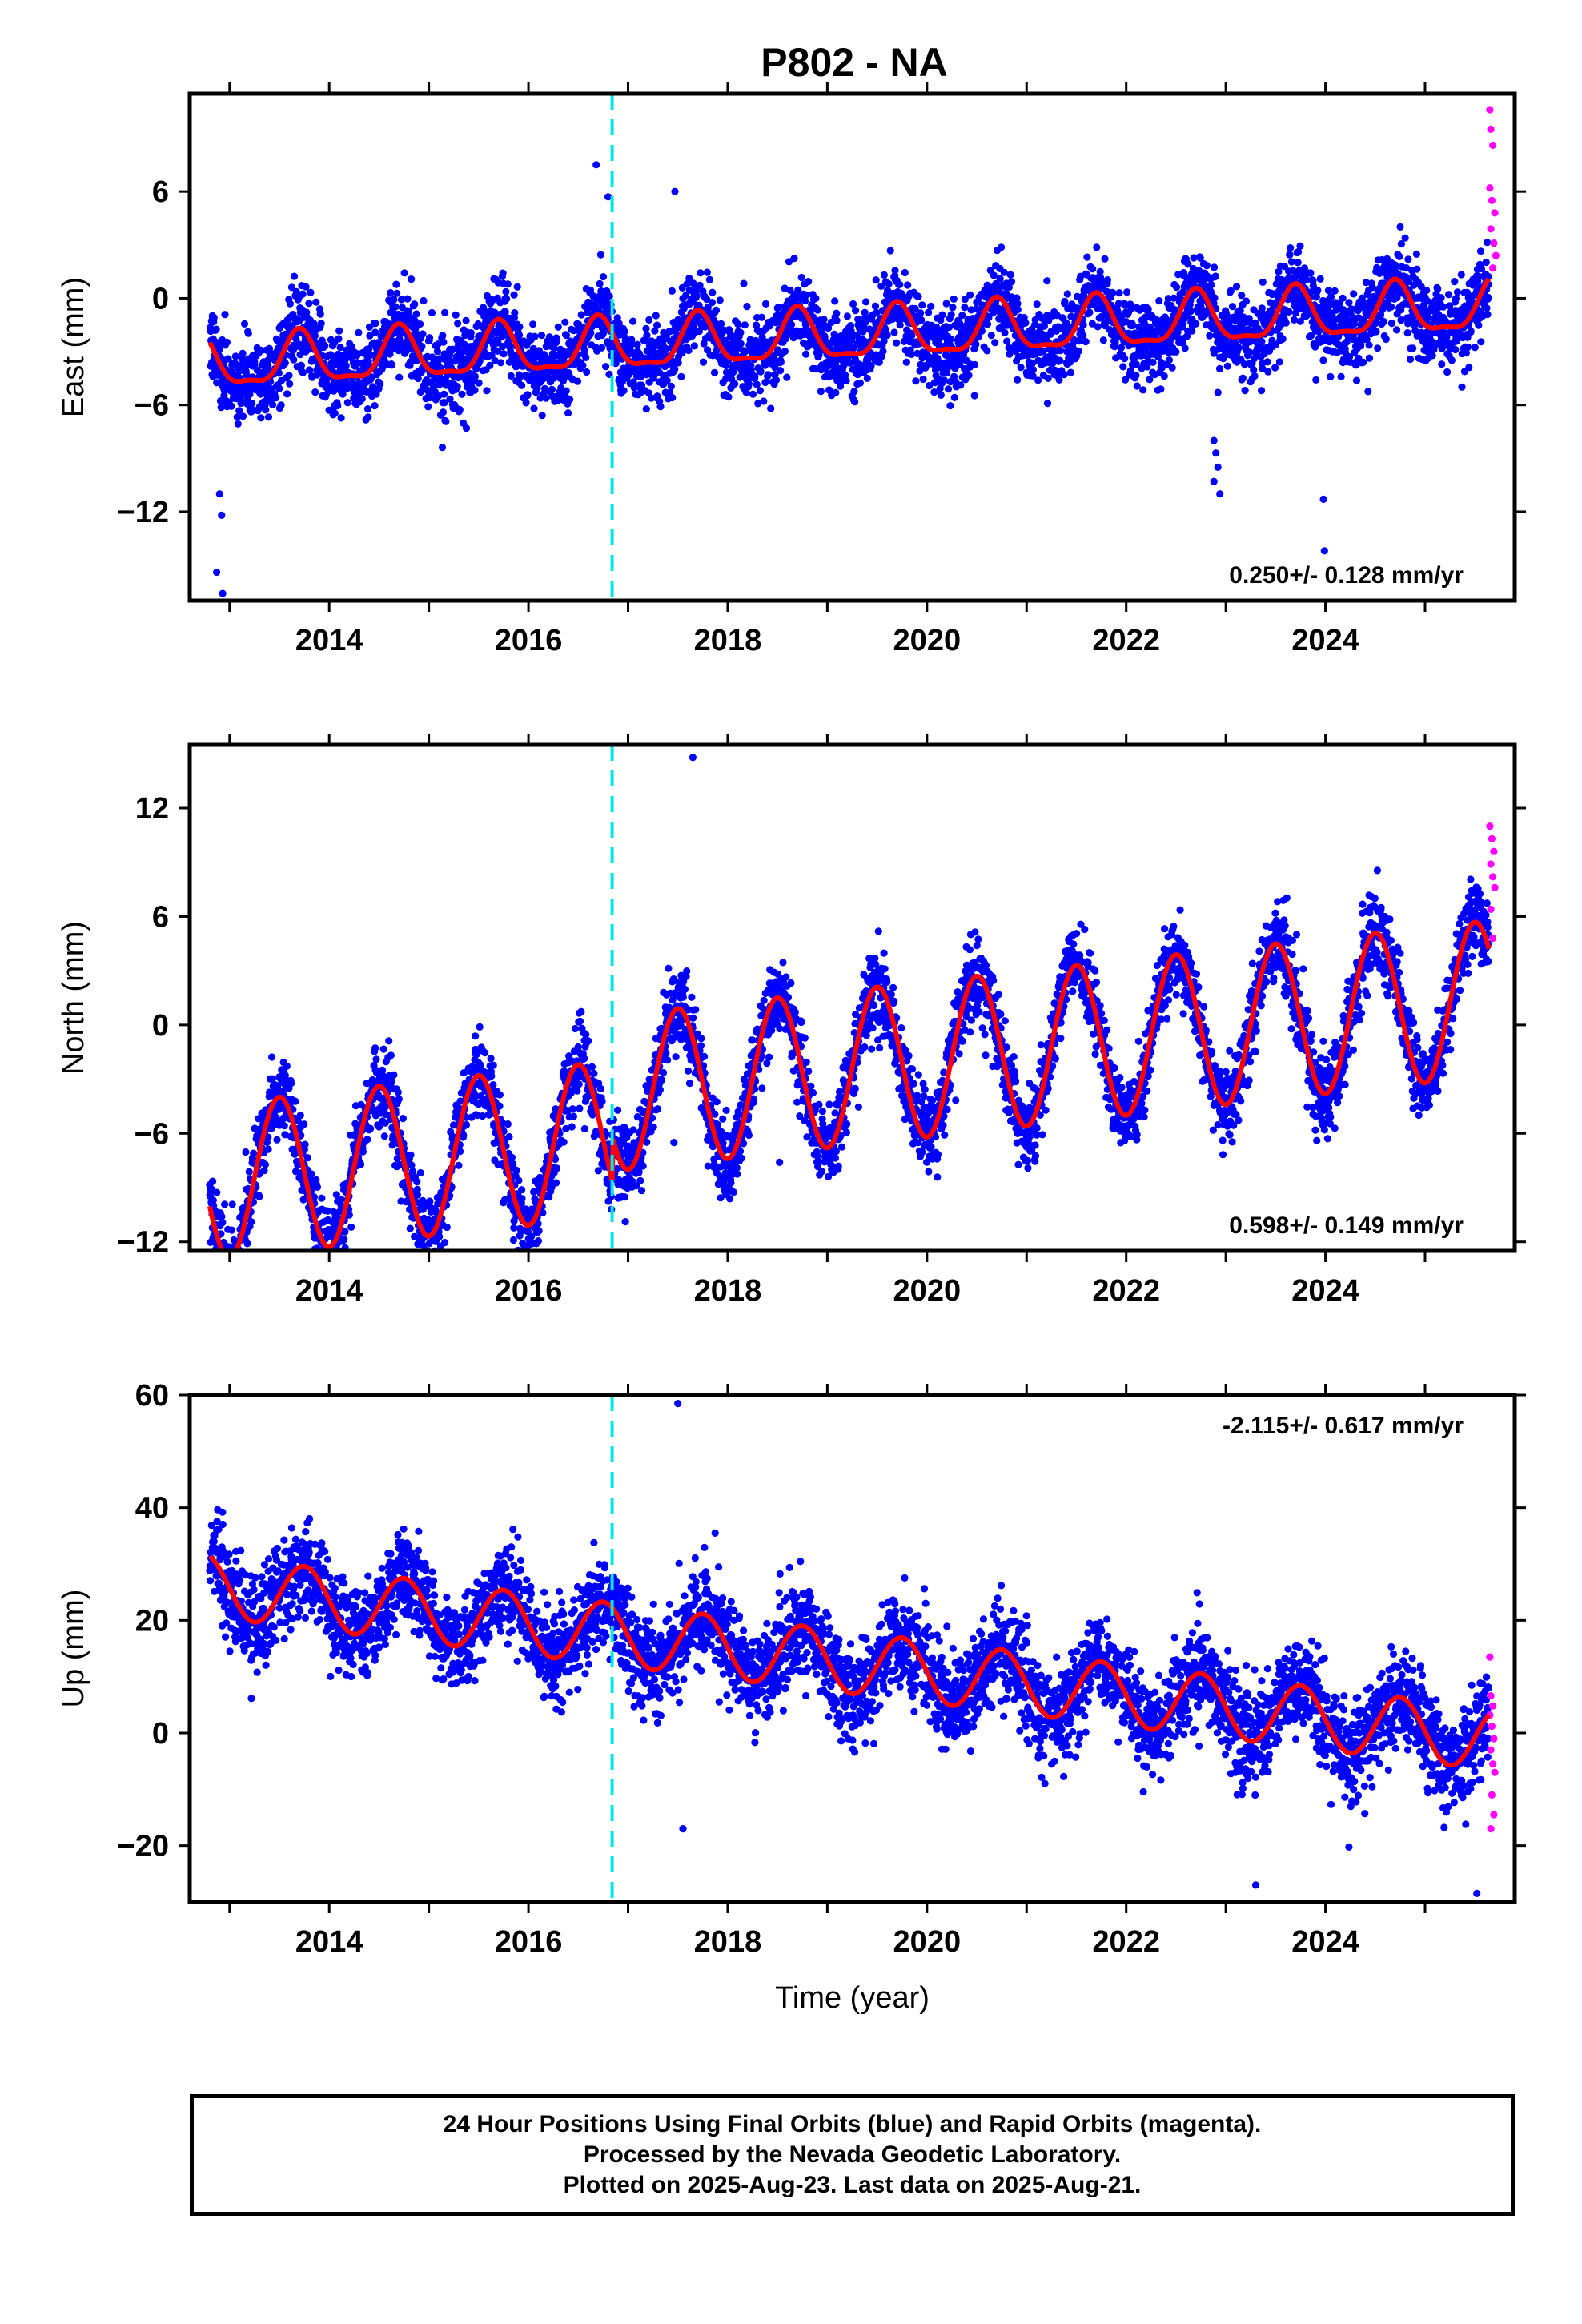 This screenshot has height=2324, width=1582. I want to click on y-tick-label: 6, so click(161, 192).